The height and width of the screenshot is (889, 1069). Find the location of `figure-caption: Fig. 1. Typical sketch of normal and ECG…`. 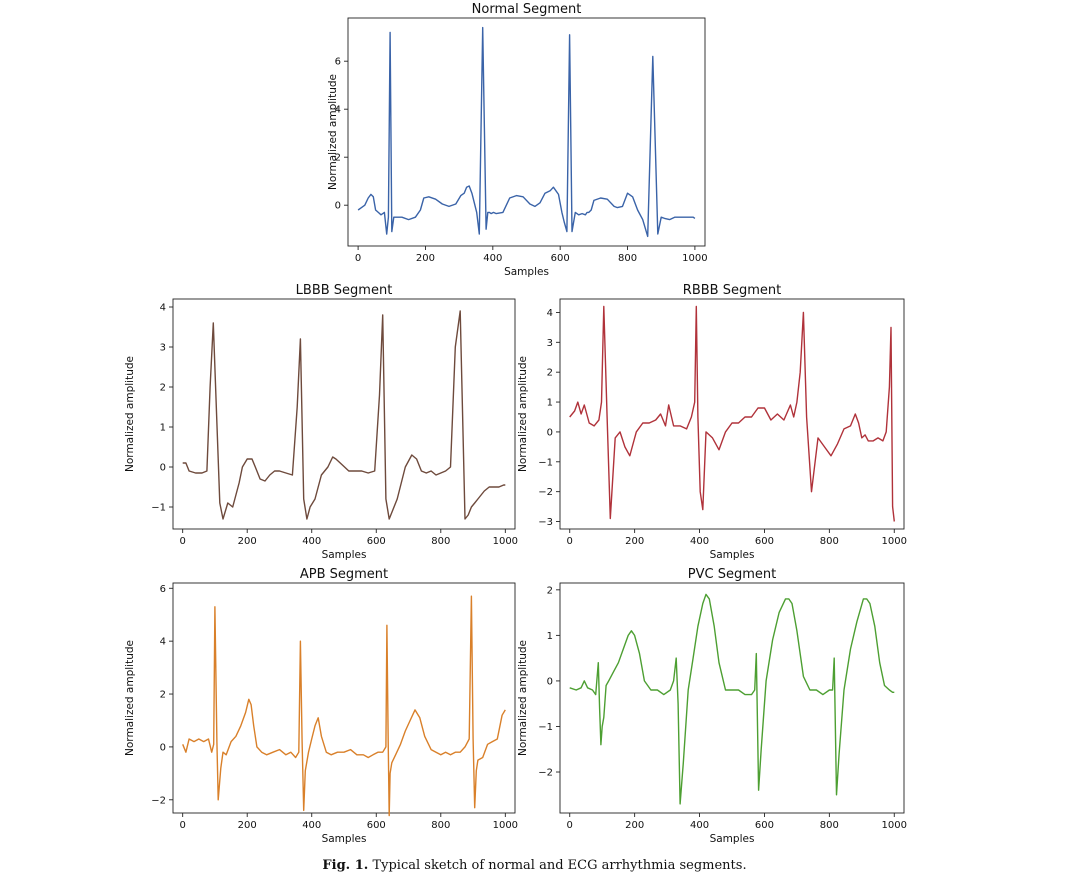

figure-caption: Fig. 1. Typical sketch of normal and ECG… is located at coordinates (534, 865).